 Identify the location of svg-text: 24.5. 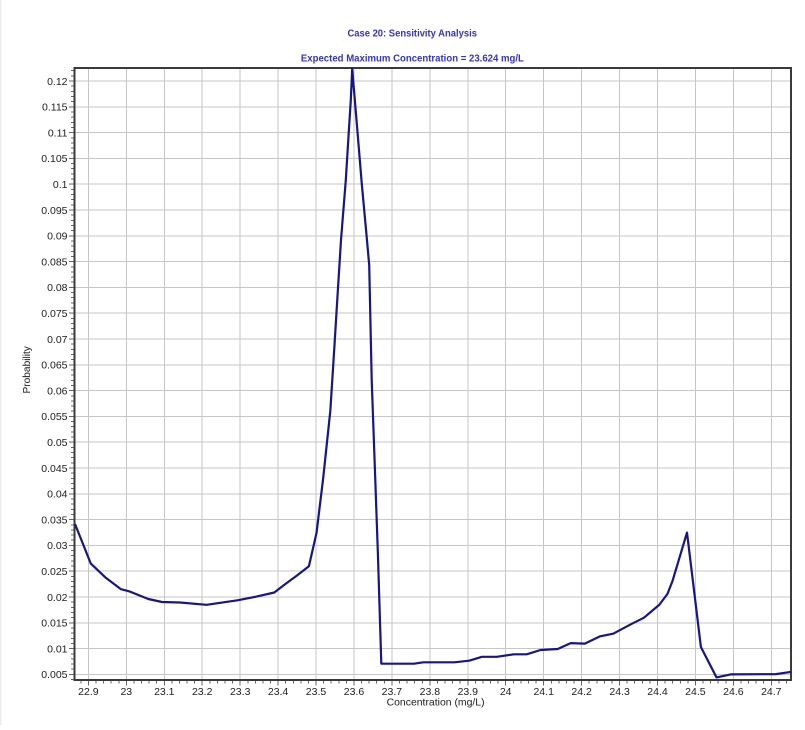
(695, 692).